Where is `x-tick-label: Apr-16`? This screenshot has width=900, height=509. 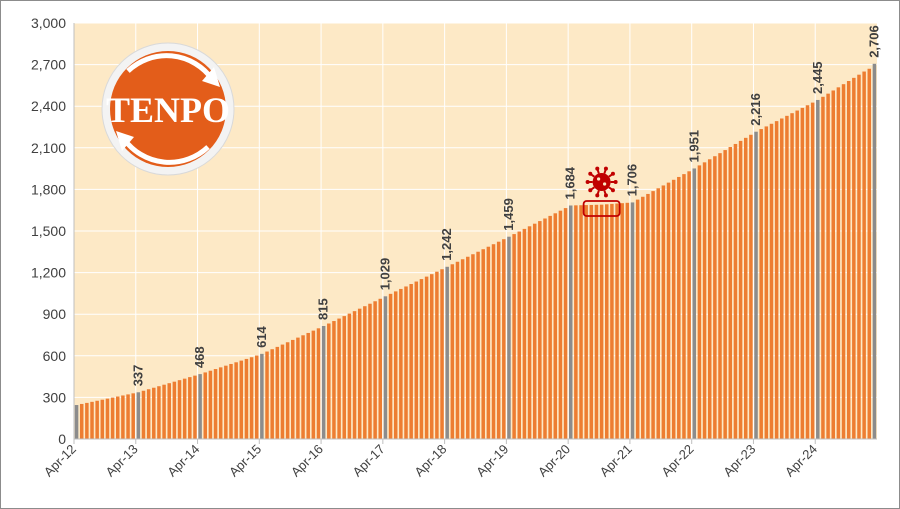 x-tick-label: Apr-16 is located at coordinates (307, 460).